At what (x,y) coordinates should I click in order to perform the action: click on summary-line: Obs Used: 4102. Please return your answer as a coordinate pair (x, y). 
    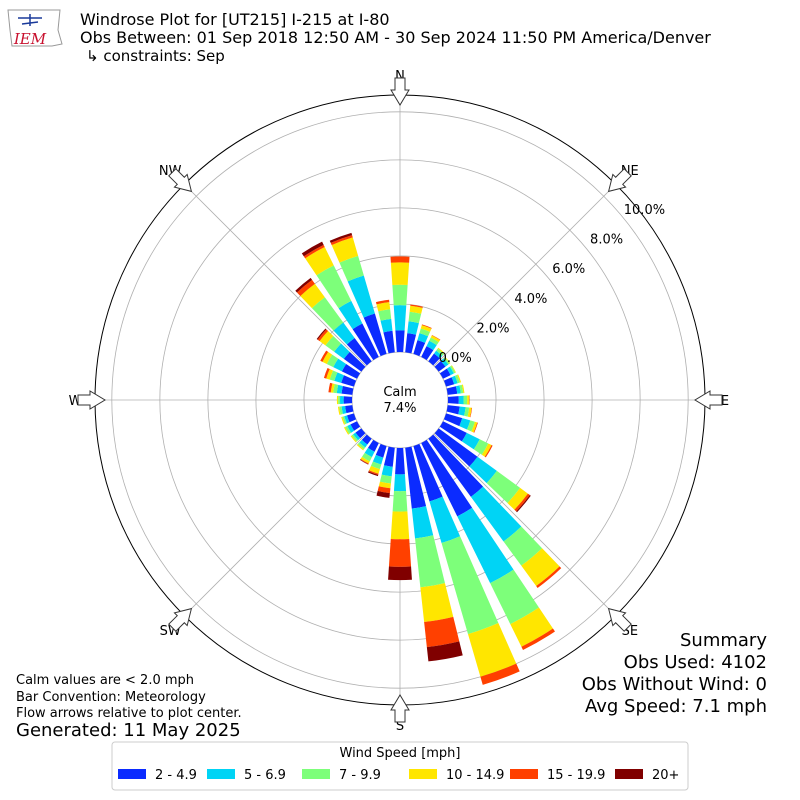
    Looking at the image, I should click on (695, 662).